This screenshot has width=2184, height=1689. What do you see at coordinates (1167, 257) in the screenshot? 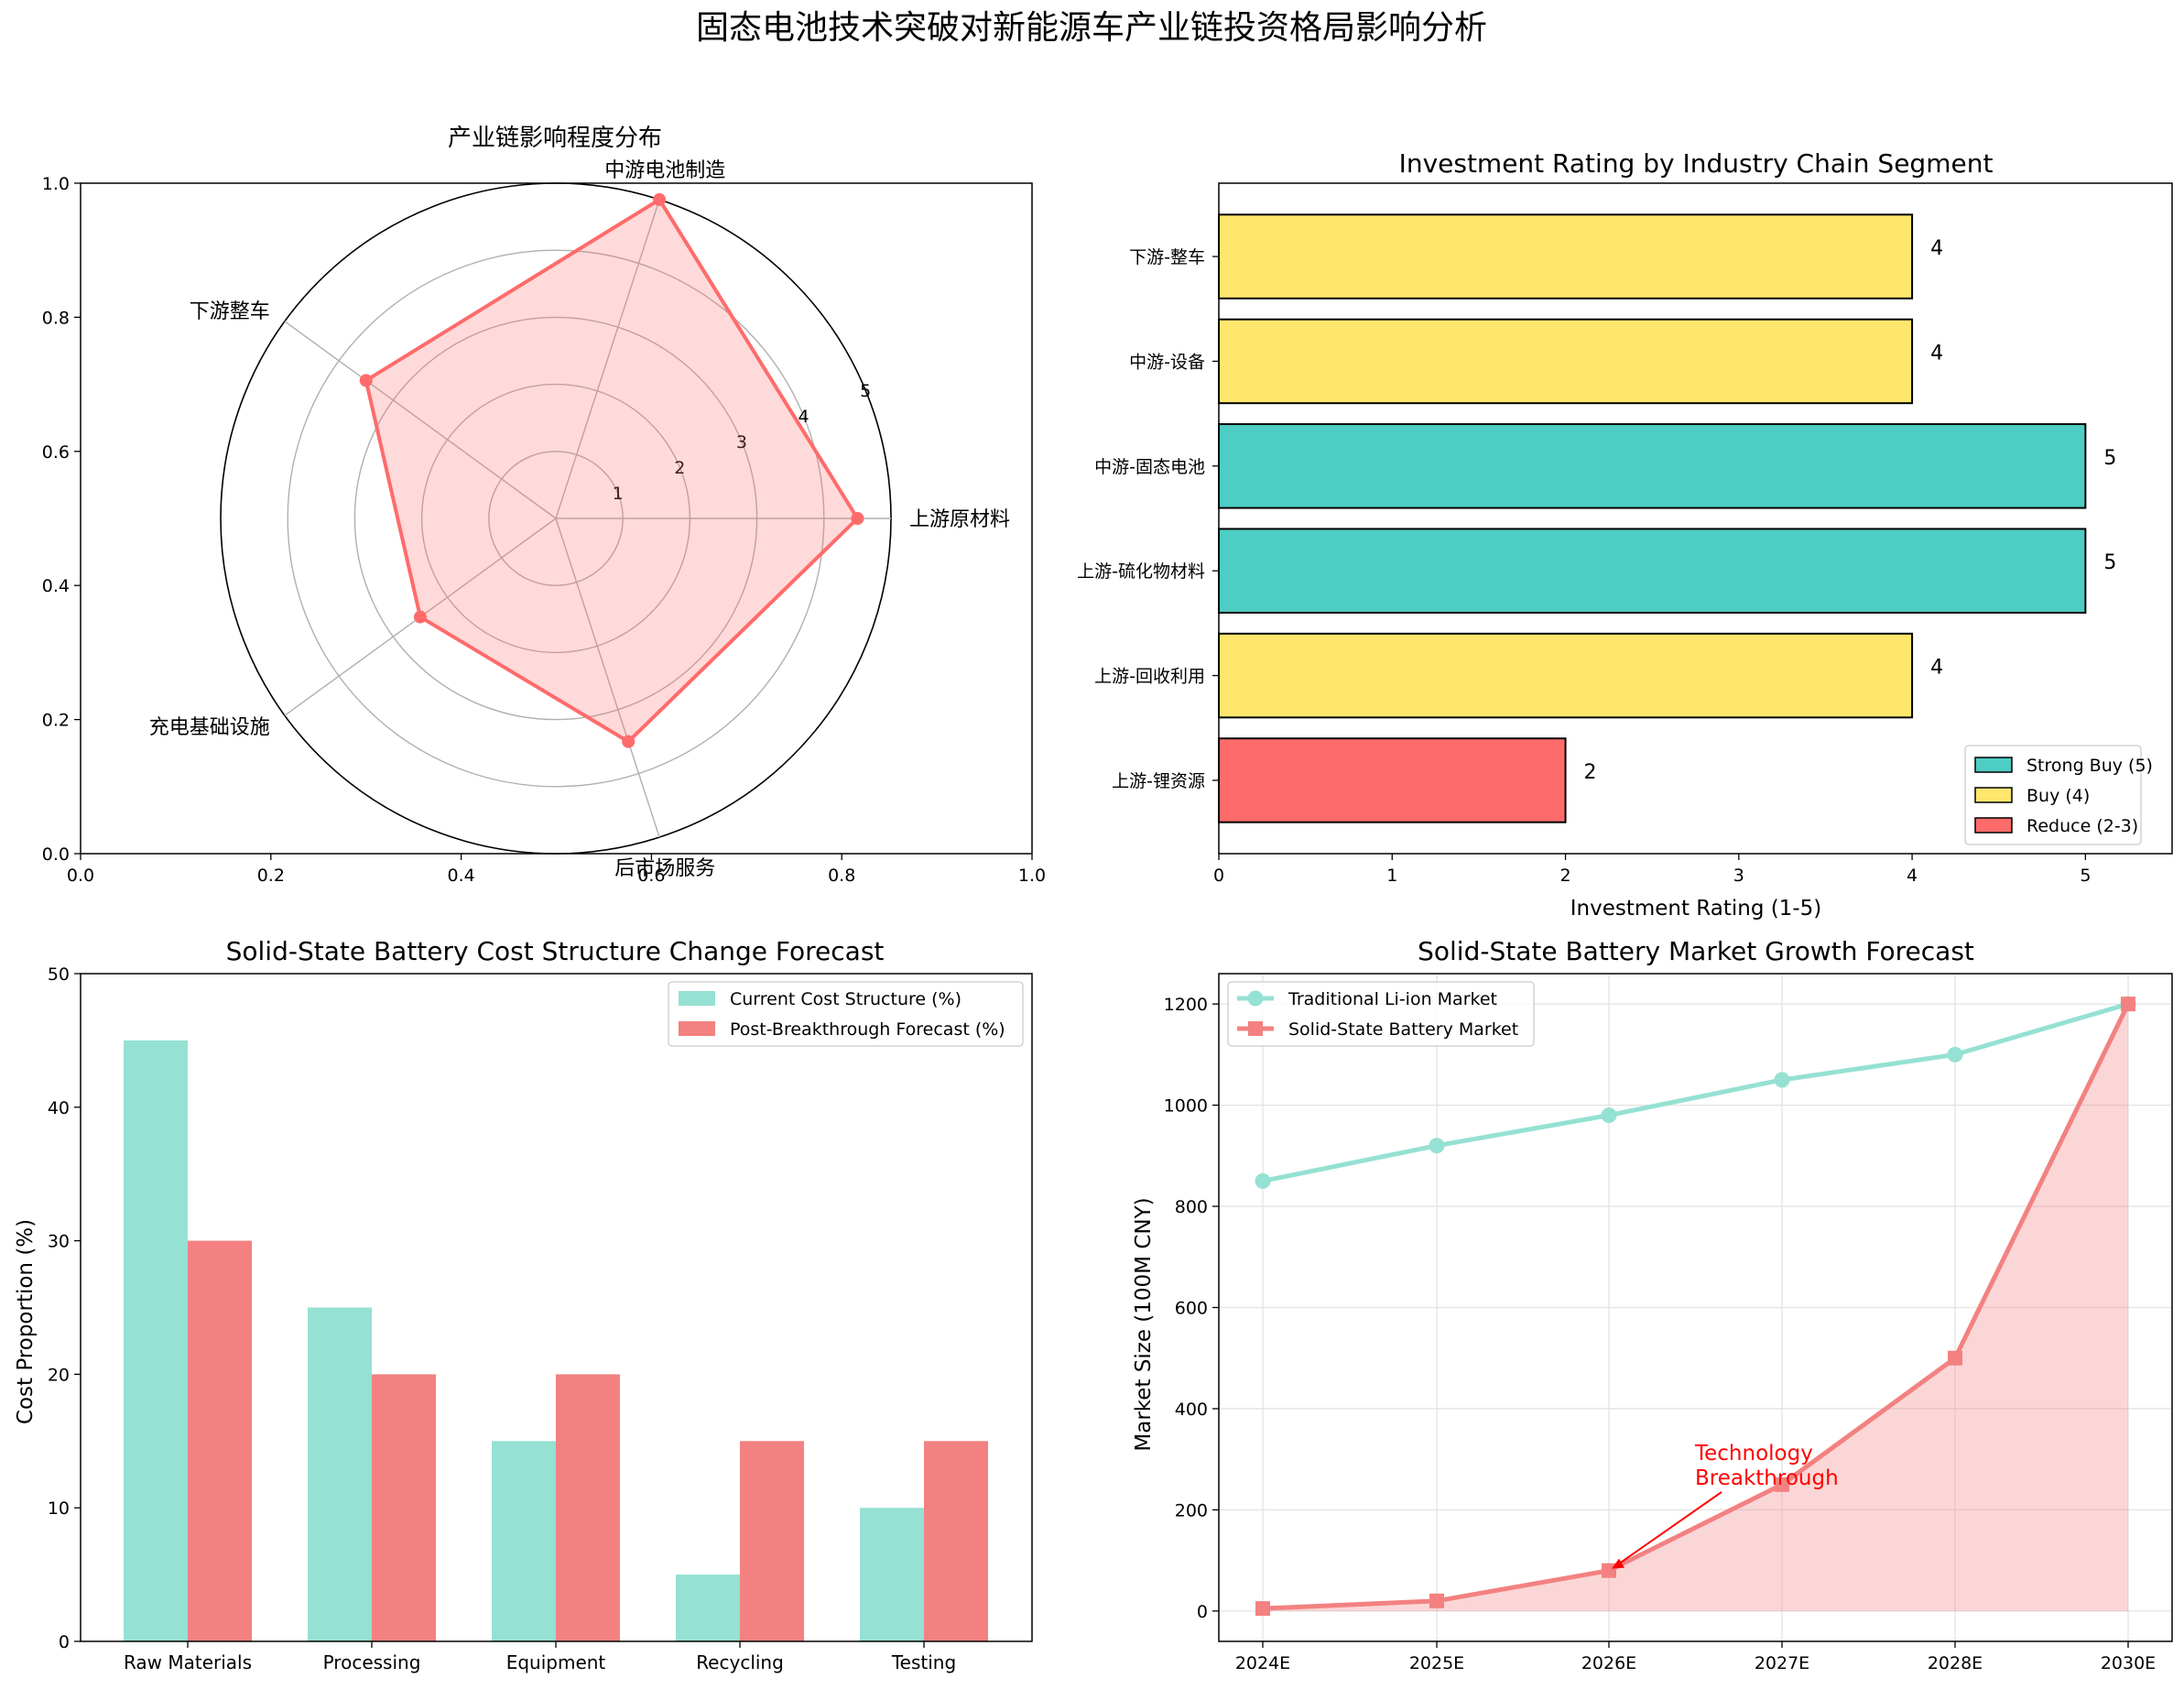
I see `rating-category-label: 下游-整车` at bounding box center [1167, 257].